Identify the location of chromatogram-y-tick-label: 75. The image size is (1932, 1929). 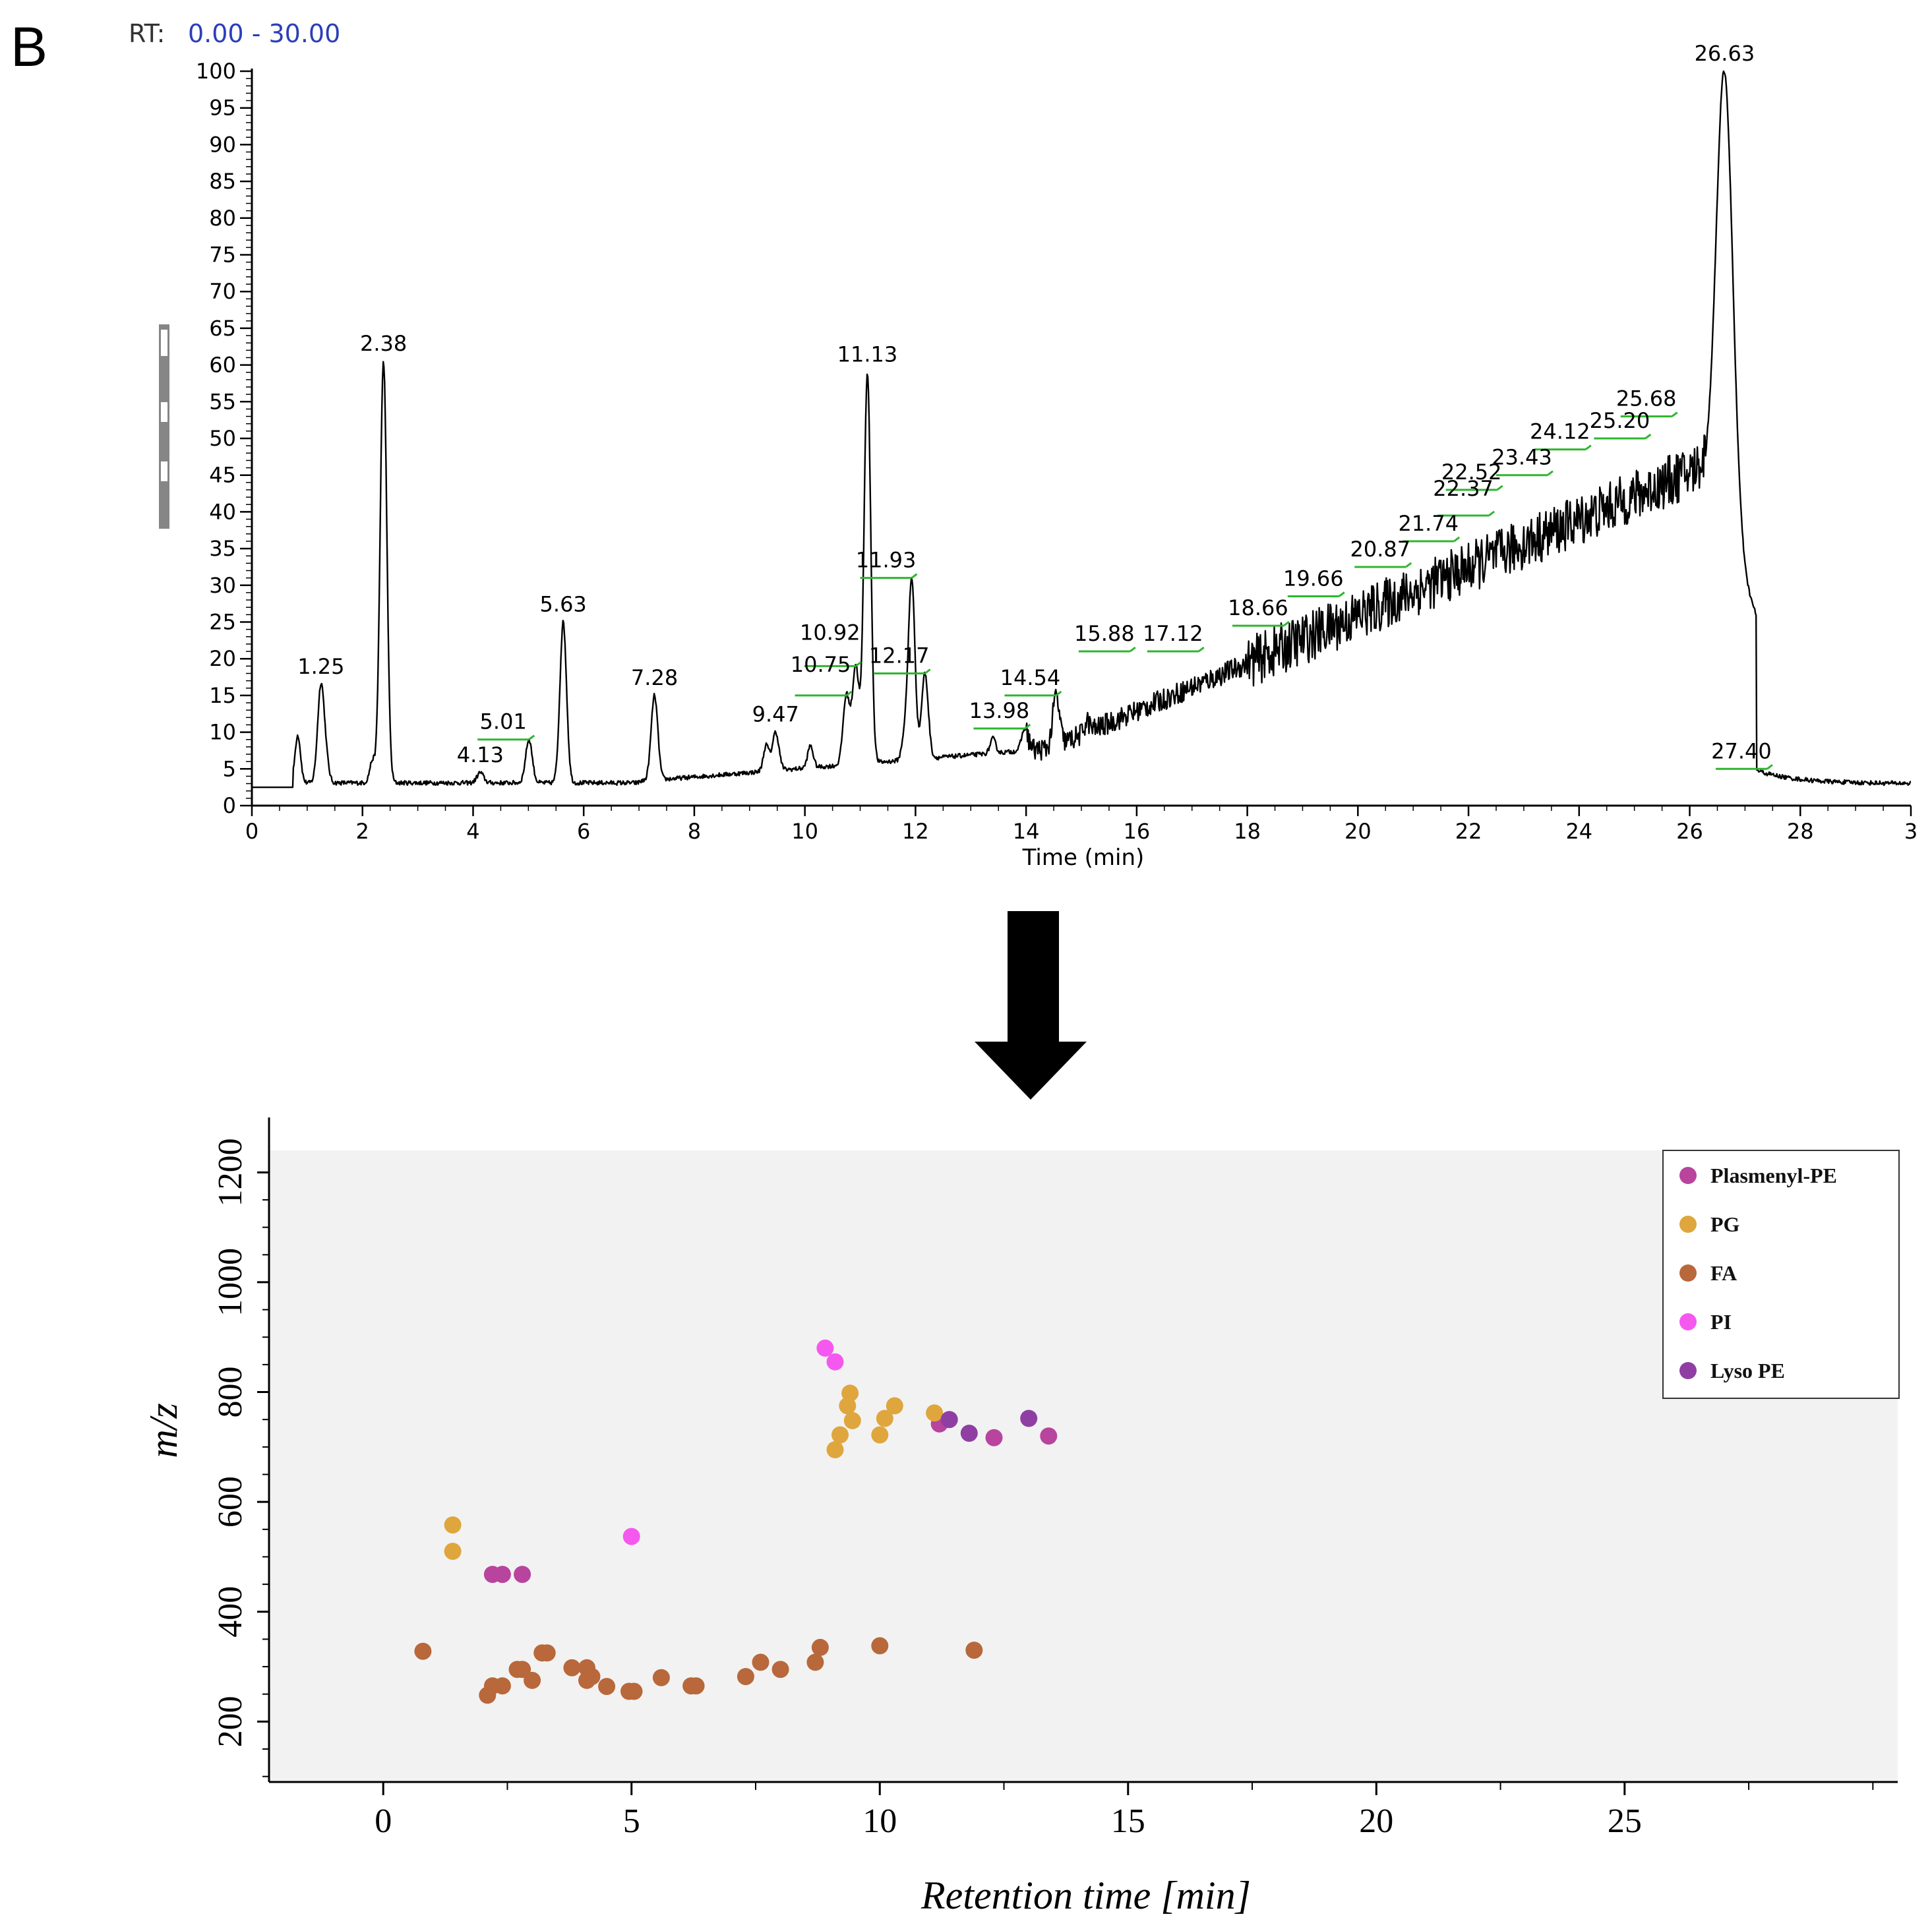
(222, 256).